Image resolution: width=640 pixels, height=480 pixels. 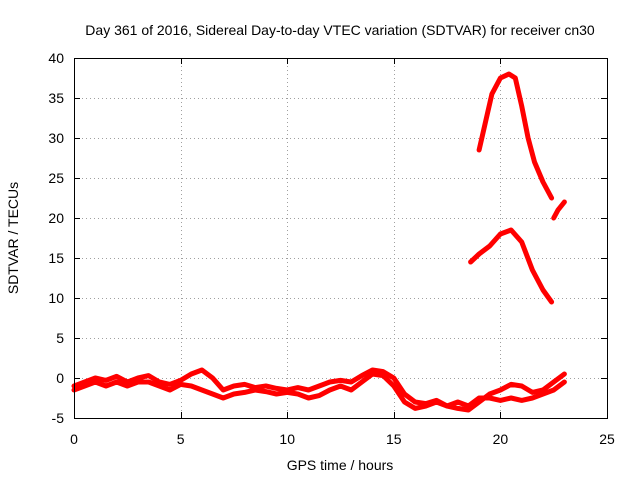 I want to click on y-tick-label: 35, so click(x=56, y=98).